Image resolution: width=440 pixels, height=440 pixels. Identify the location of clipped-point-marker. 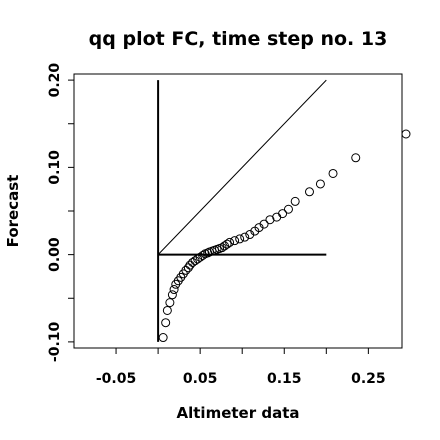
(406, 134).